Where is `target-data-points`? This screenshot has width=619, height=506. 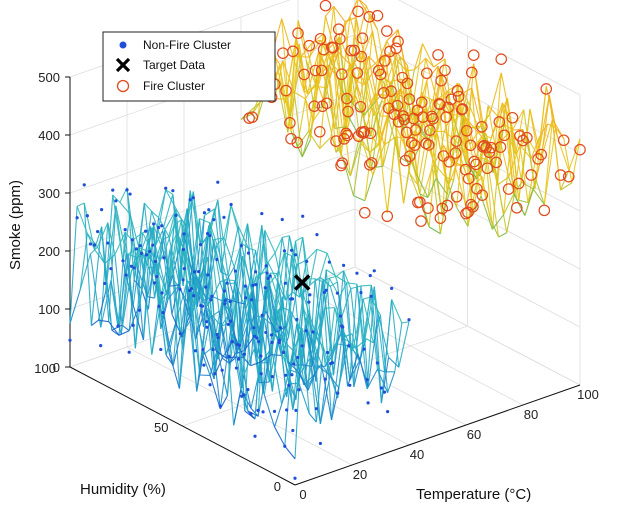
target-data-points is located at coordinates (302, 282).